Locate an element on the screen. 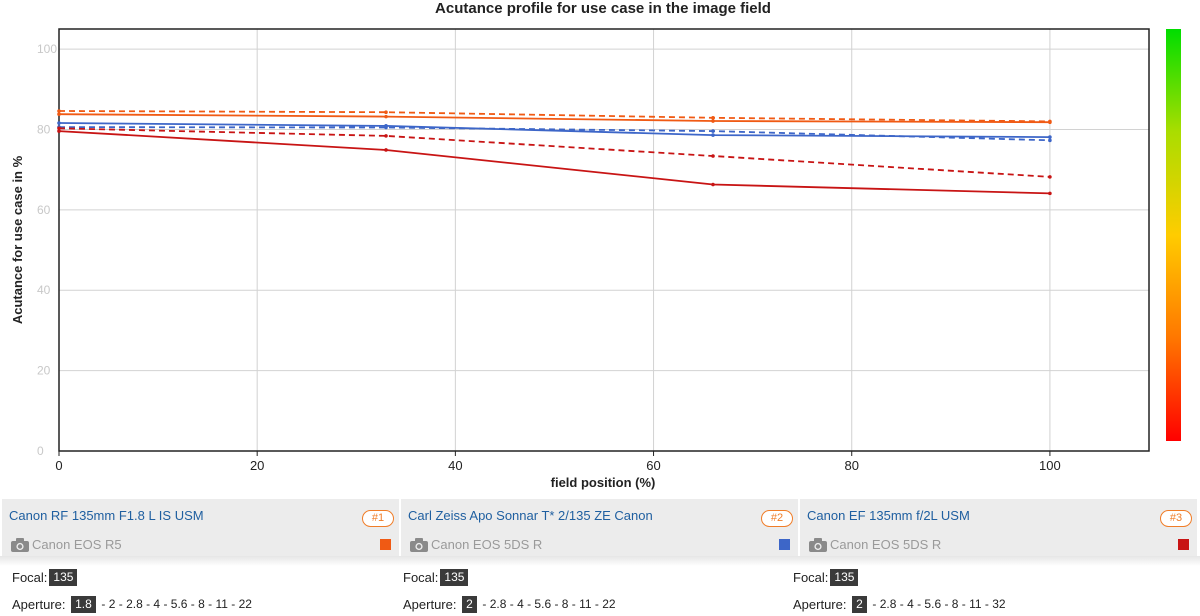 The image size is (1200, 616). y-tick-label: 100 is located at coordinates (47, 49).